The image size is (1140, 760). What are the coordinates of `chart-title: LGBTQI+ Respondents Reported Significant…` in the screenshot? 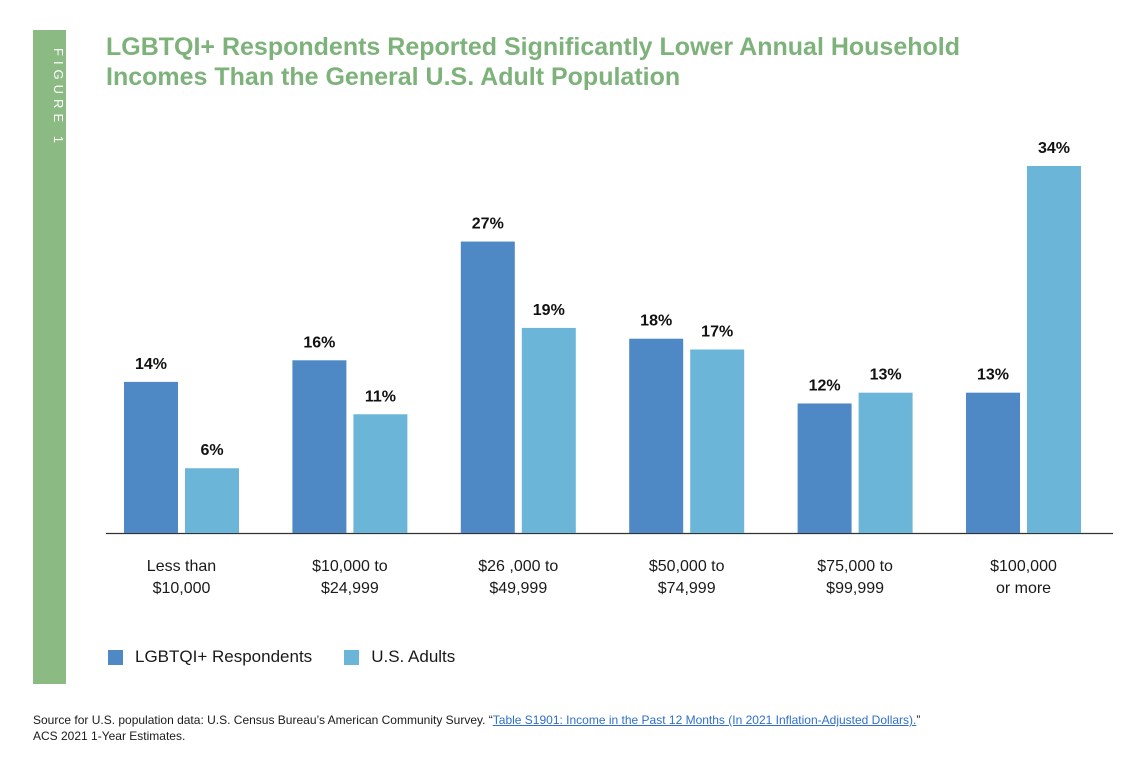 It's located at (533, 62).